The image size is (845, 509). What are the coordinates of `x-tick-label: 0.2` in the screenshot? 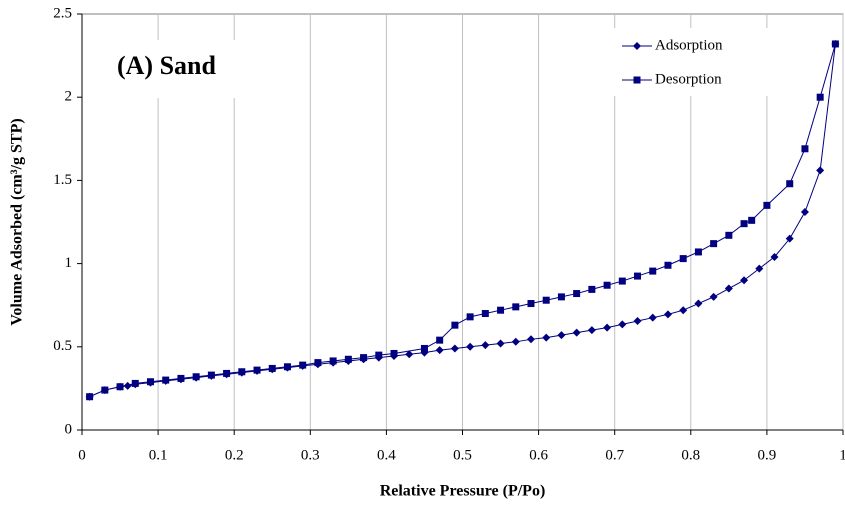 It's located at (234, 455).